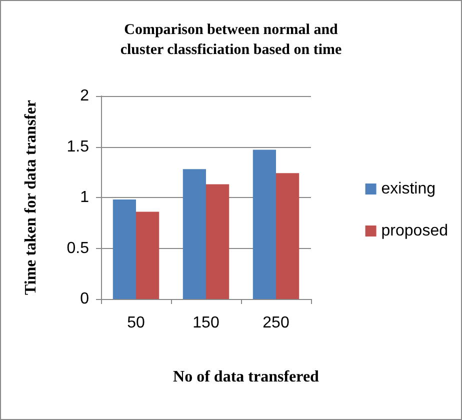  I want to click on x-axis-title: No of data transfered, so click(246, 377).